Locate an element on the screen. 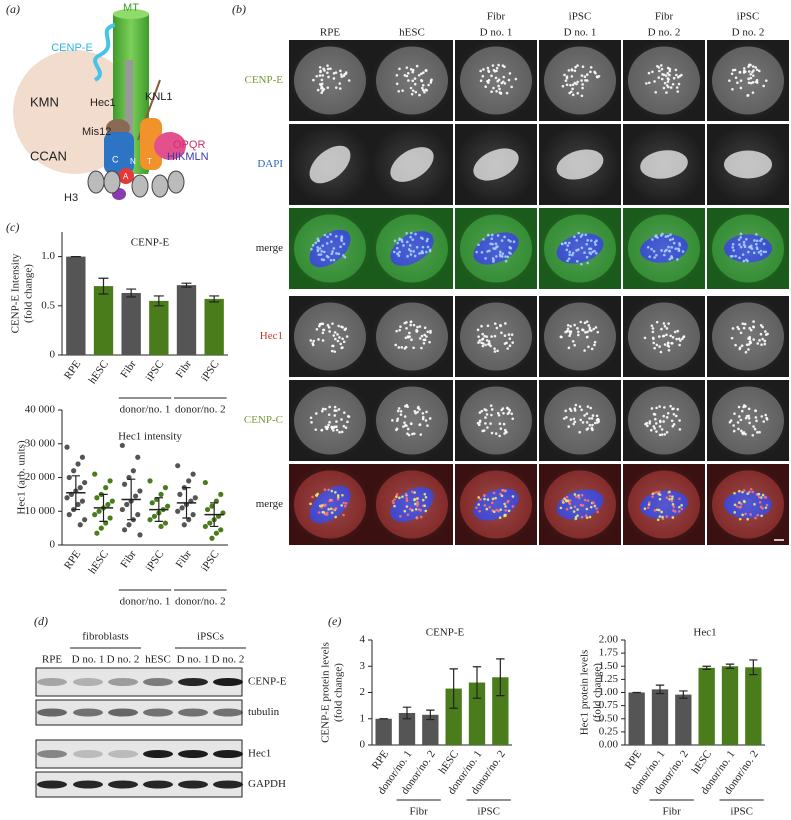  y-tick-label: 40 000 is located at coordinates (40, 410).